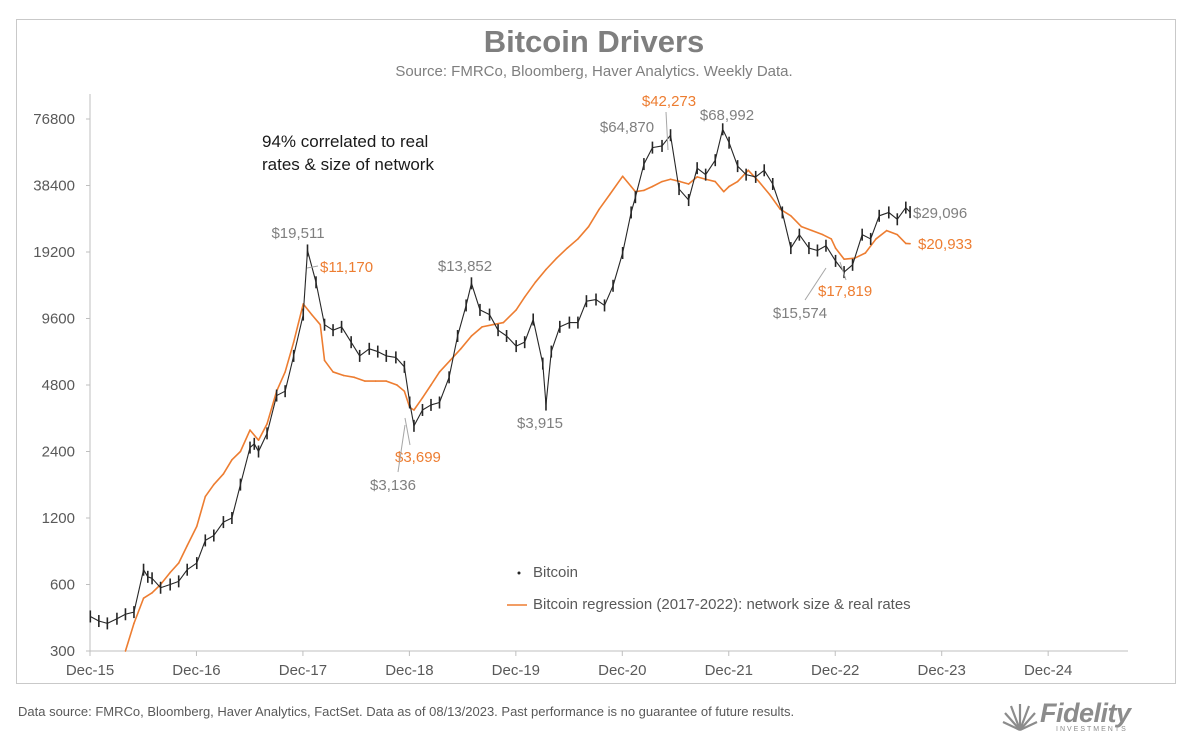 The width and height of the screenshot is (1200, 748). Describe the element at coordinates (729, 670) in the screenshot. I see `x-tick-label: Dec-21` at that location.